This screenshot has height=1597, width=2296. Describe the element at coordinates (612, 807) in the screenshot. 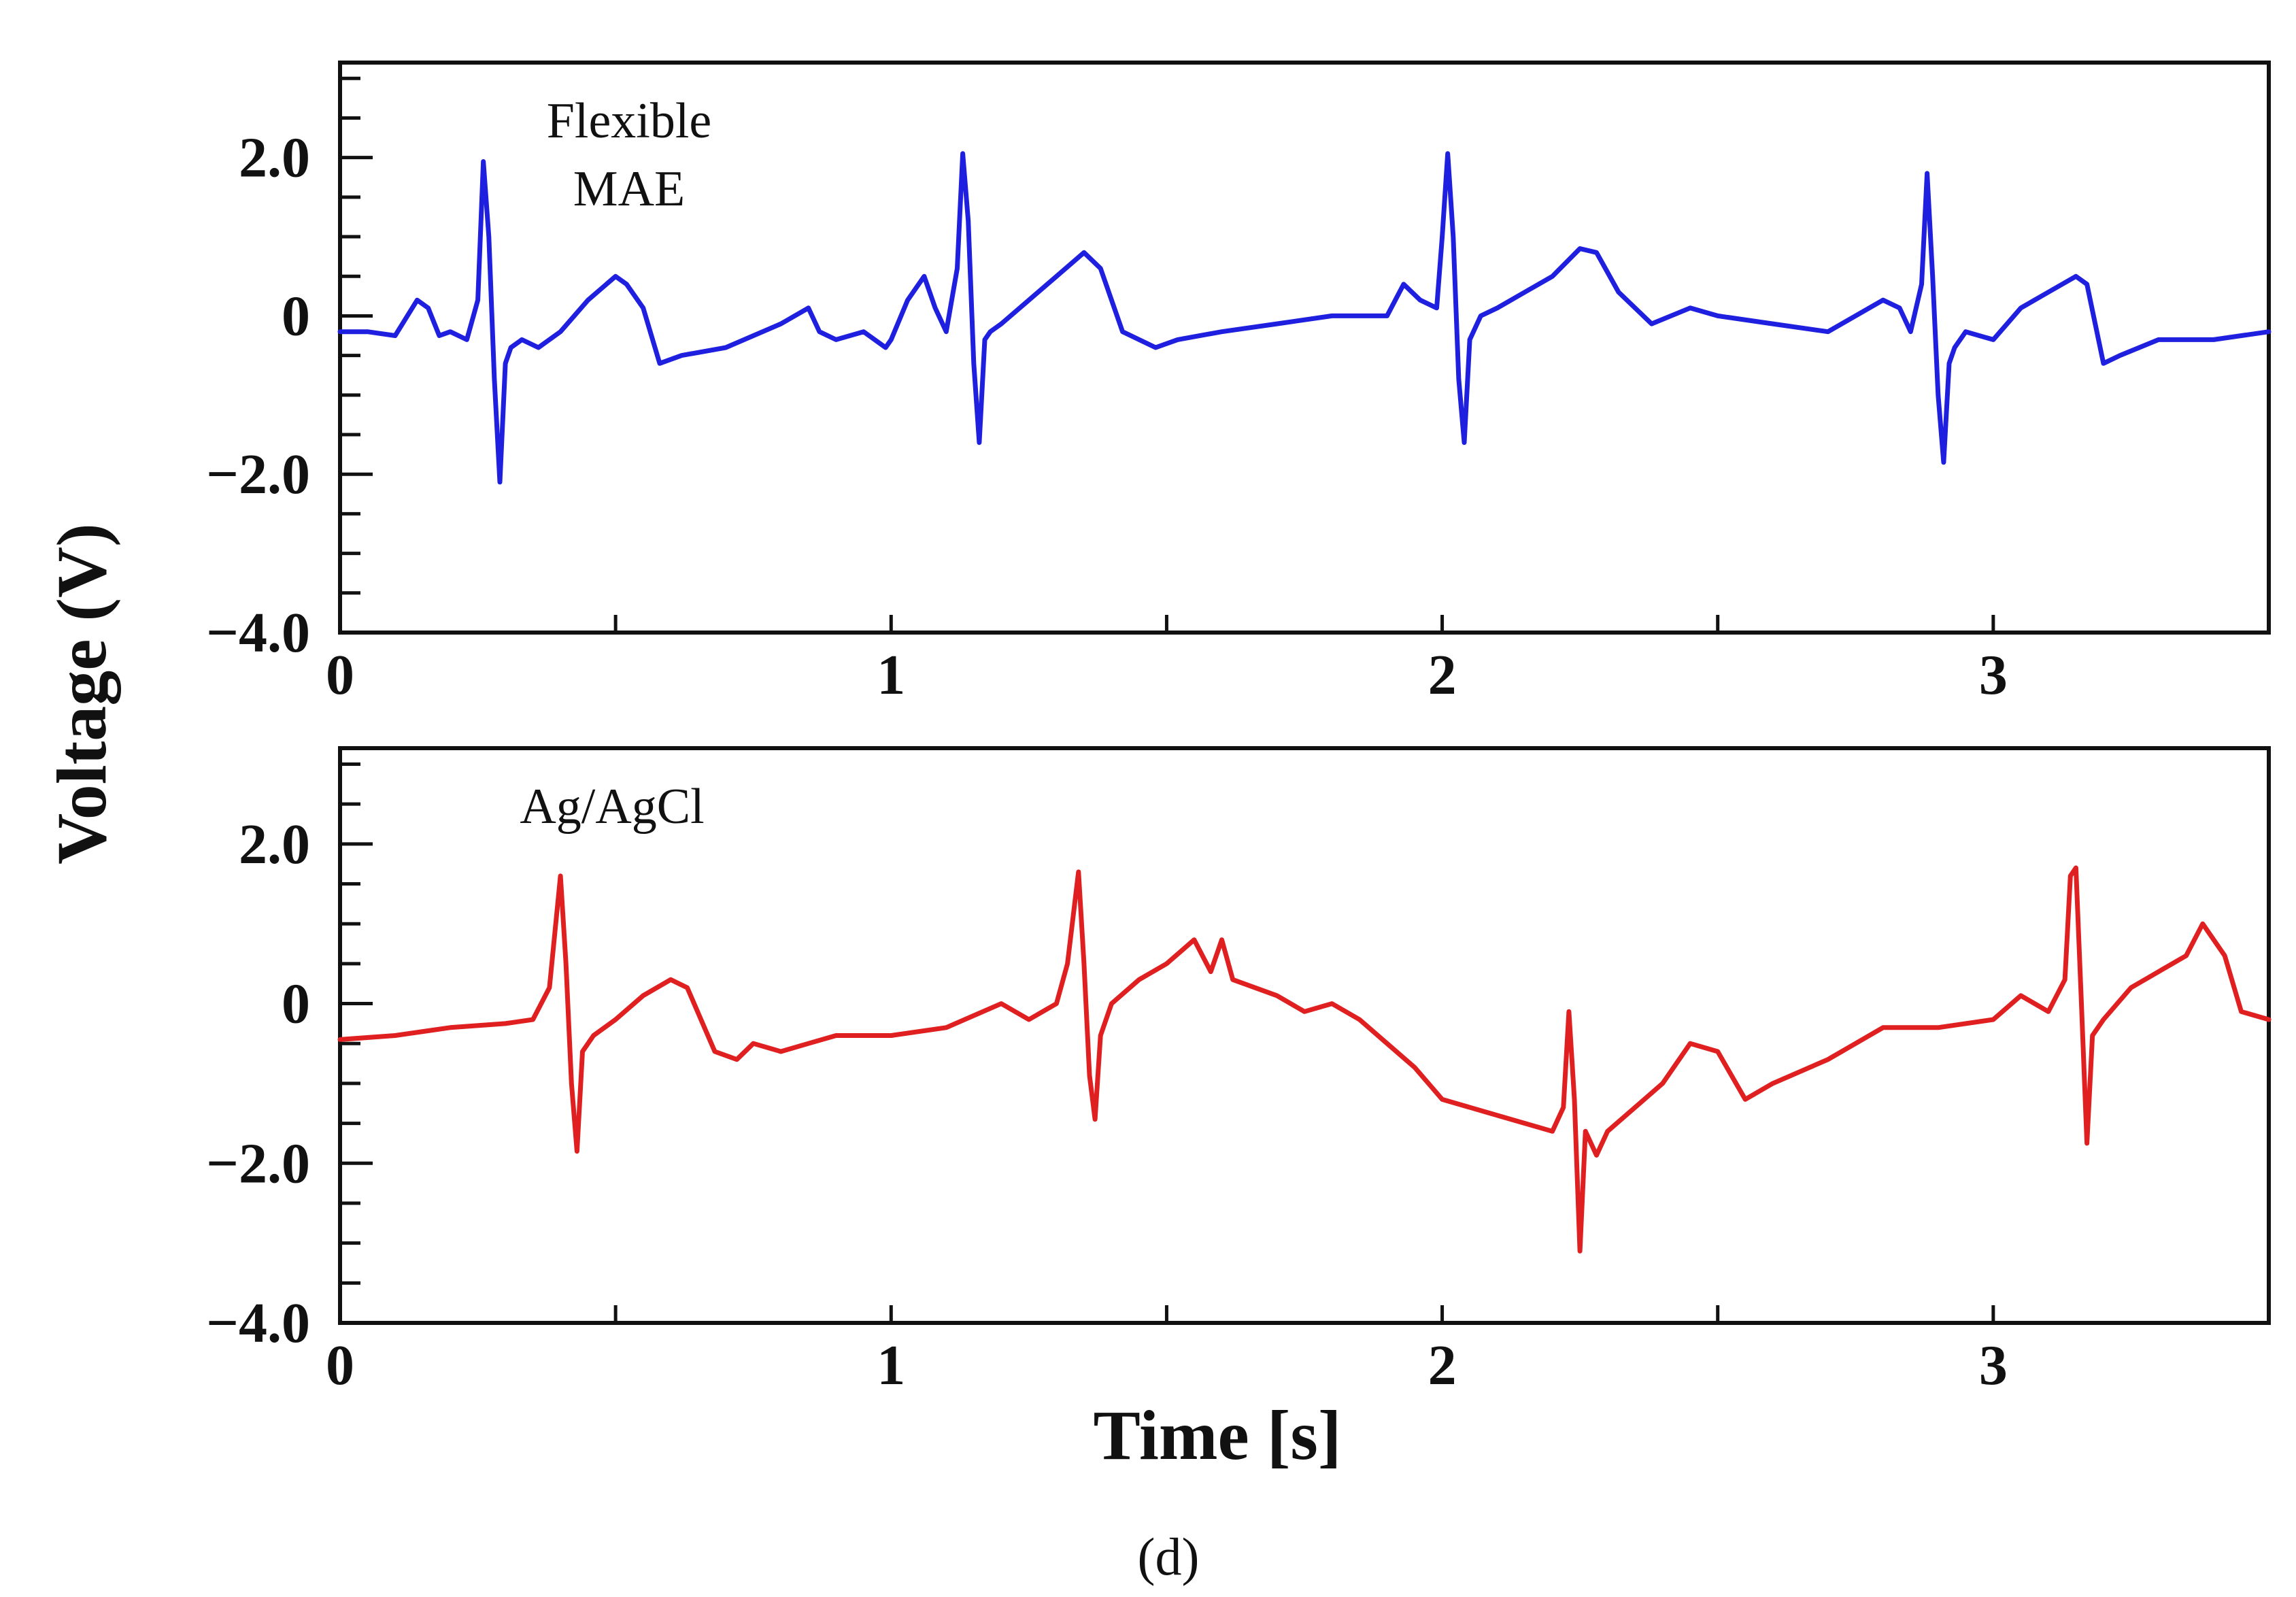

I see `series-annotation: Ag/AgCl` at that location.